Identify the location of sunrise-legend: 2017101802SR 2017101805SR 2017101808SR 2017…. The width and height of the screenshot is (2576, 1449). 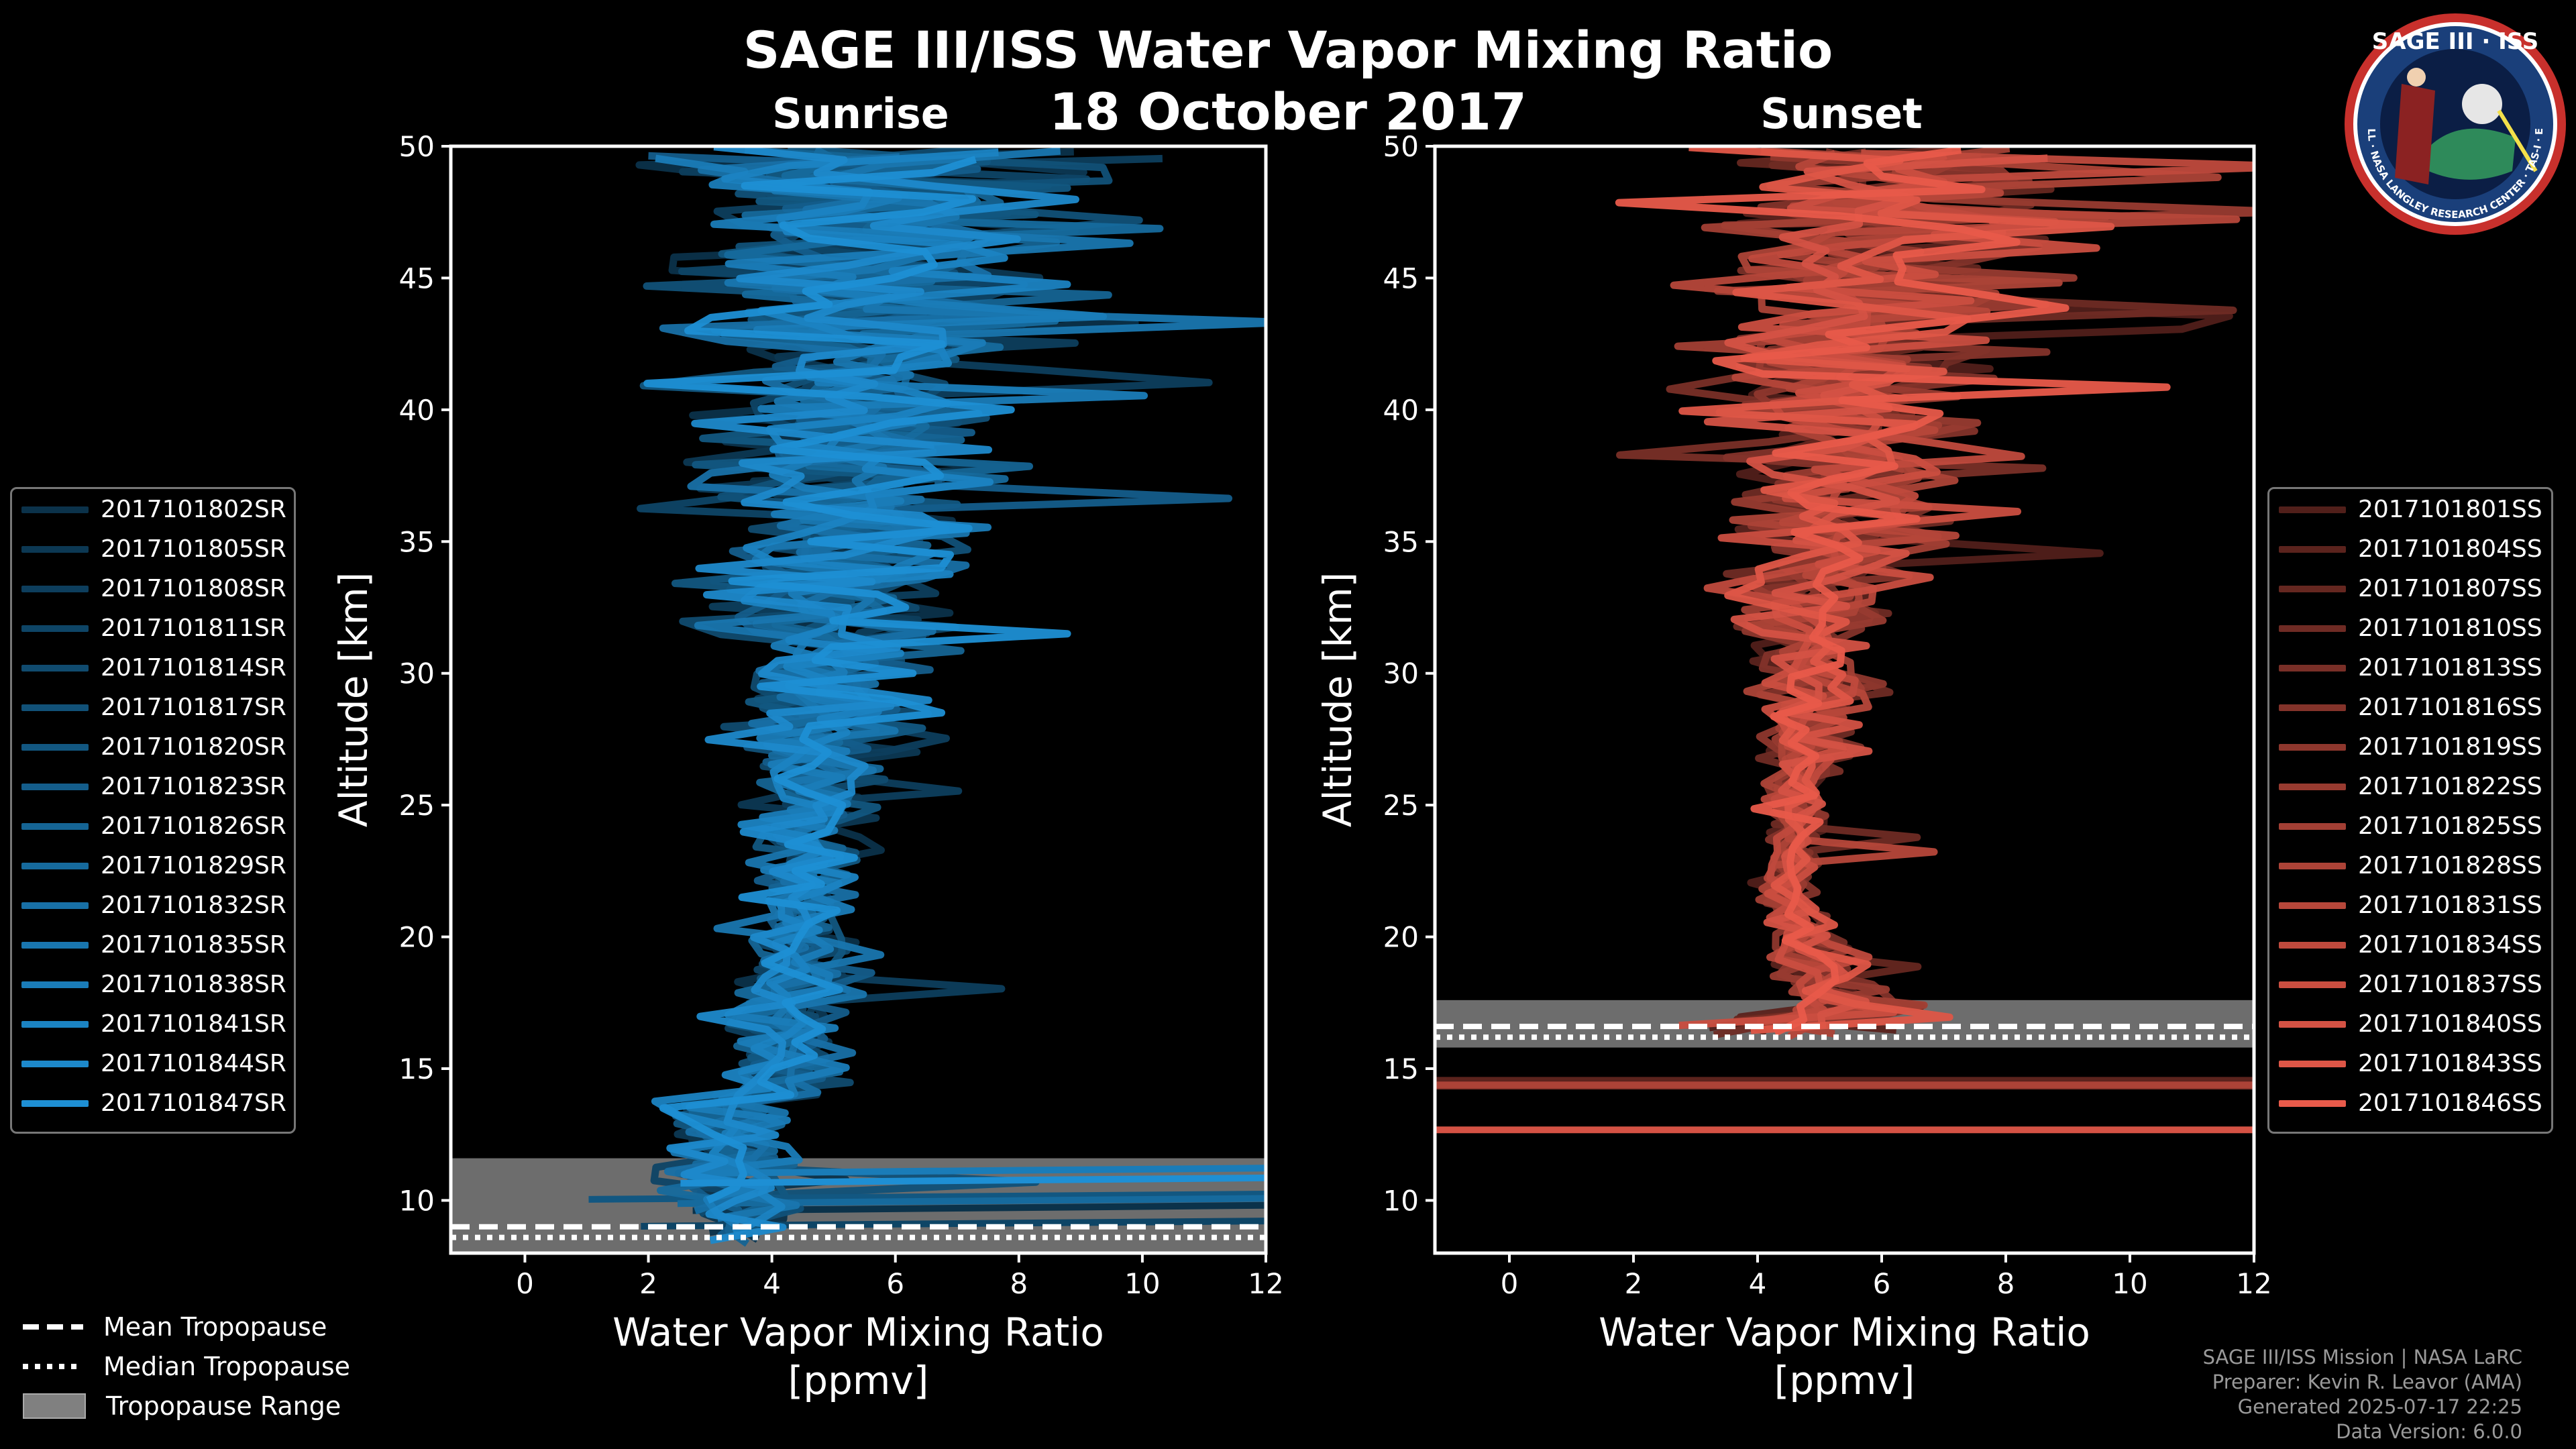
(153, 810).